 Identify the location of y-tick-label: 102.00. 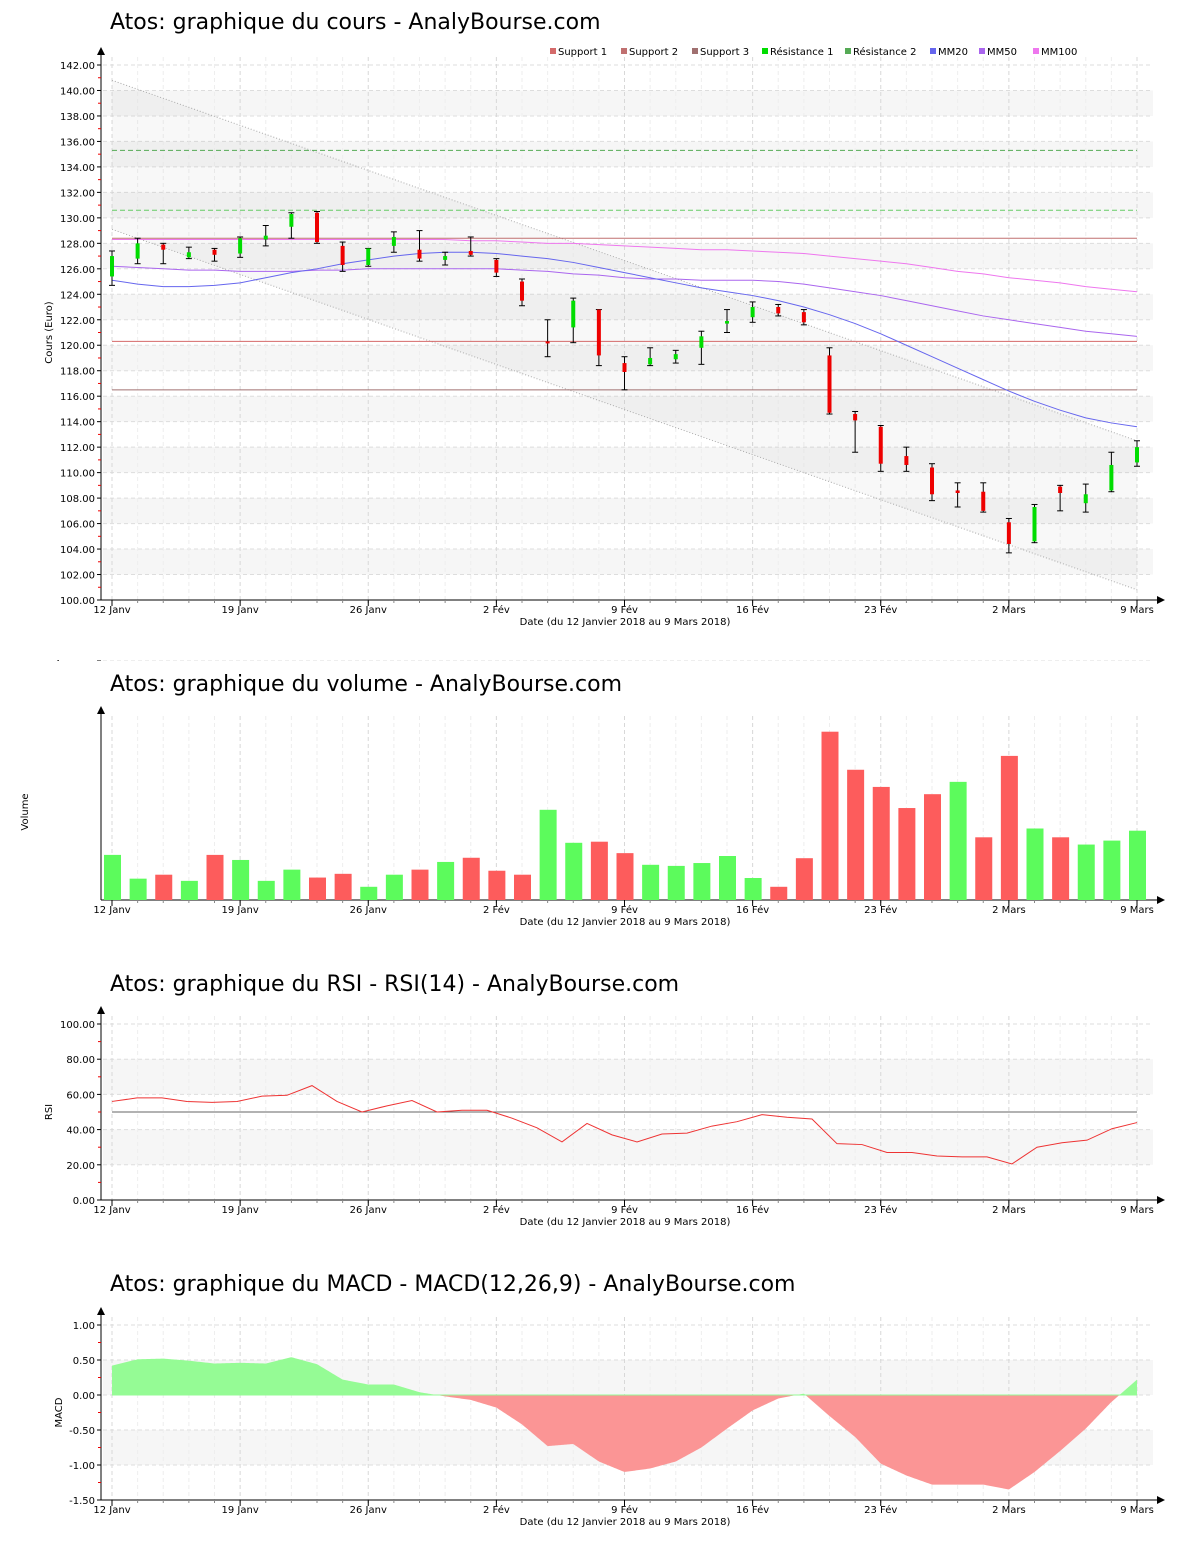
(77, 576).